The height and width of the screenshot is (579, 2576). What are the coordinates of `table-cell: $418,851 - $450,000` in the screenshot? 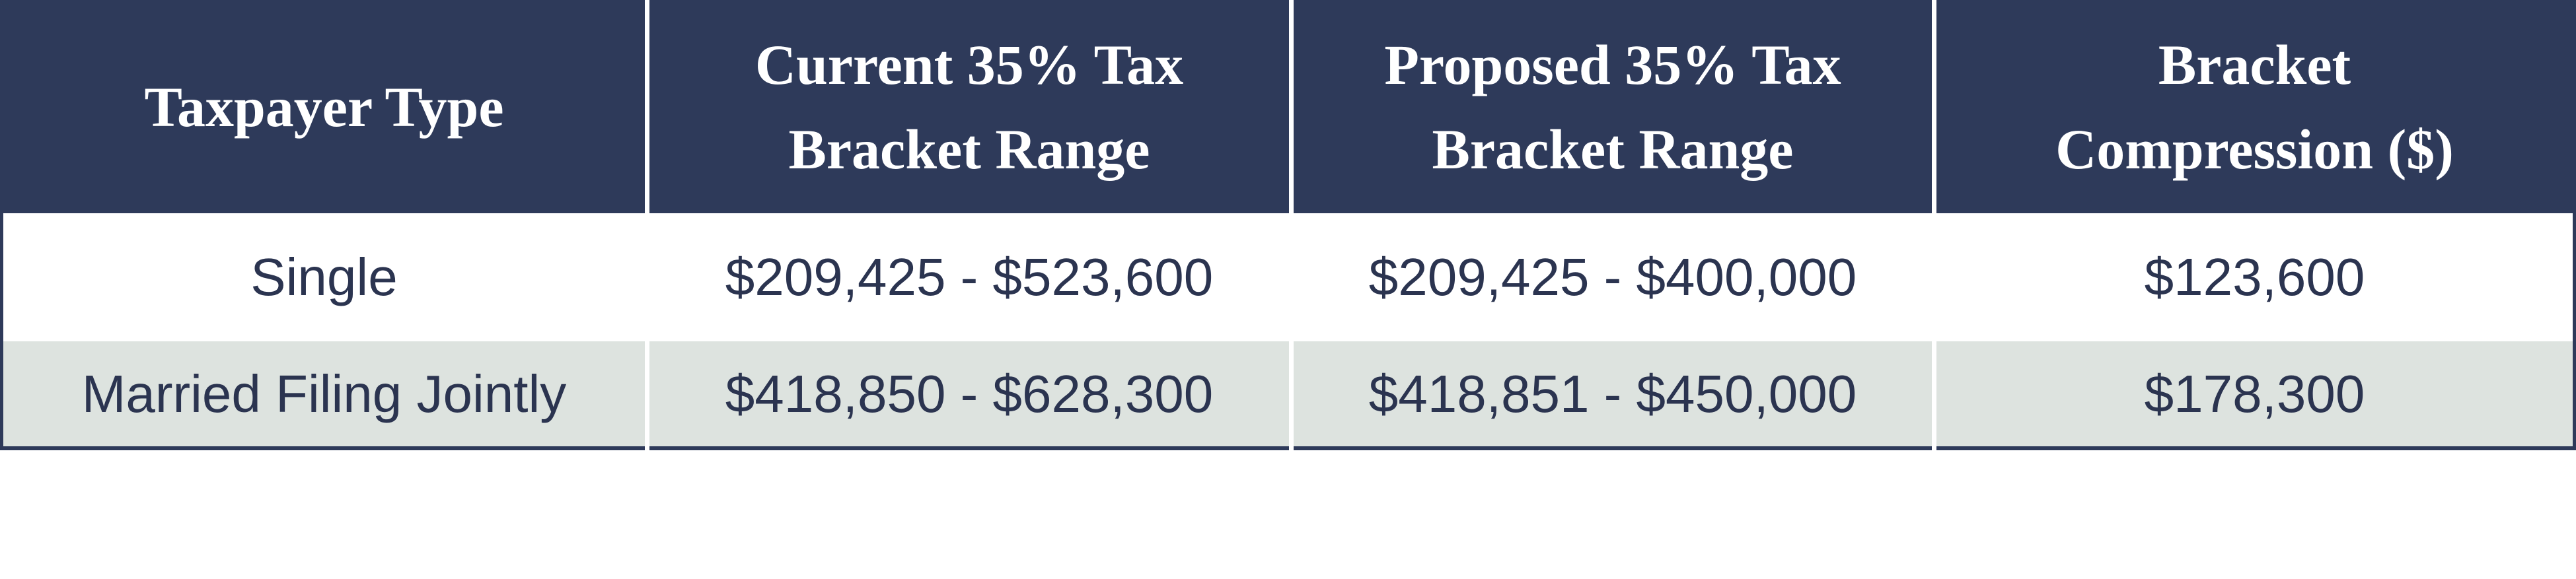 It's located at (1611, 394).